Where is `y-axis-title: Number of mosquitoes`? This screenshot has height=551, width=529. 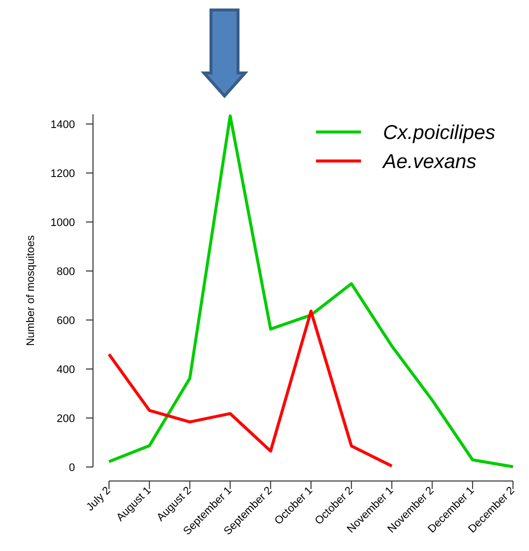 y-axis-title: Number of mosquitoes is located at coordinates (31, 290).